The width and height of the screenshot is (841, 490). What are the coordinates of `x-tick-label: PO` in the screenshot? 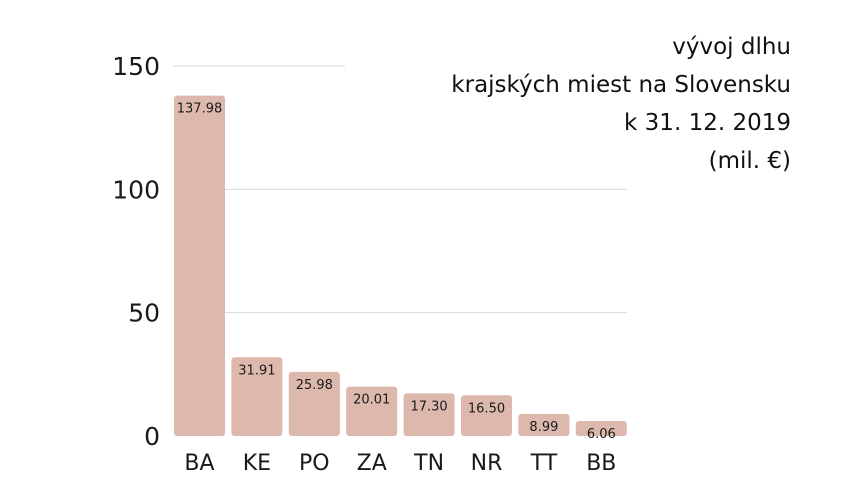 It's located at (314, 463).